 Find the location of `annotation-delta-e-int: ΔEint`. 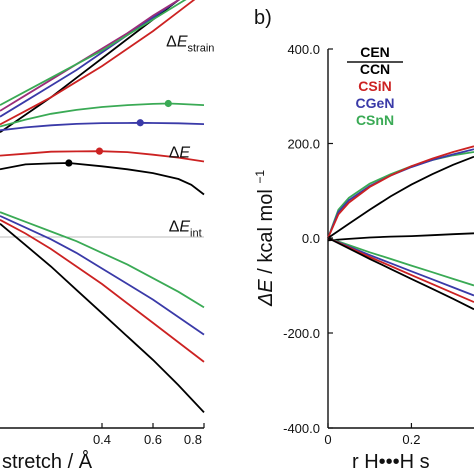

annotation-delta-e-int: ΔEint is located at coordinates (185, 229).